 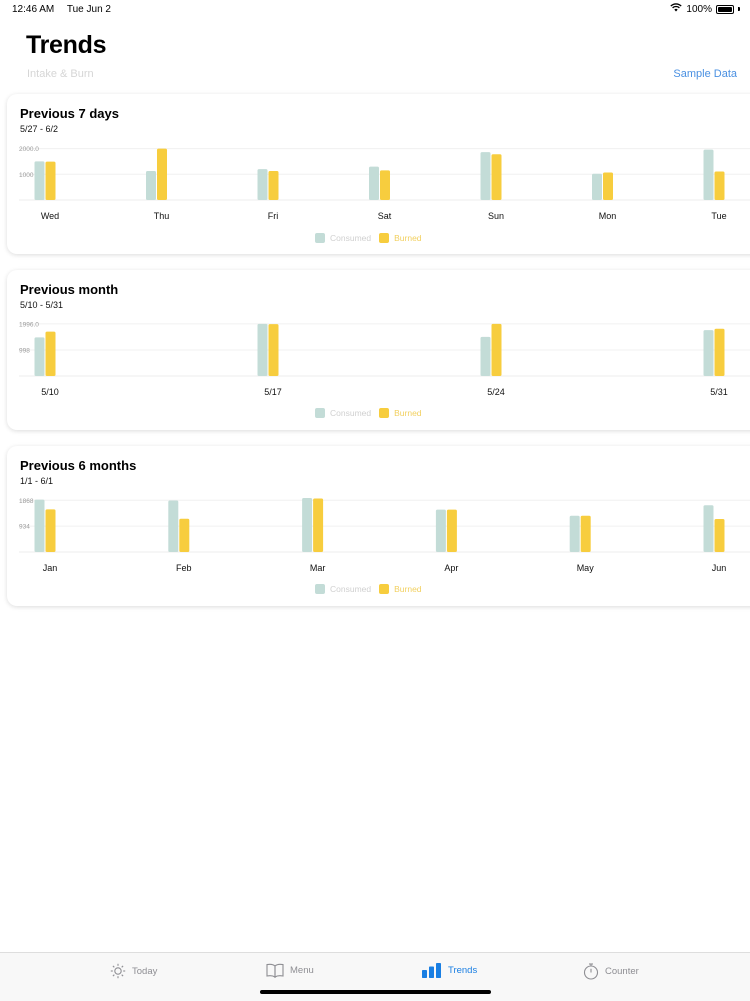 What do you see at coordinates (608, 216) in the screenshot?
I see `x-tick-label: Mon` at bounding box center [608, 216].